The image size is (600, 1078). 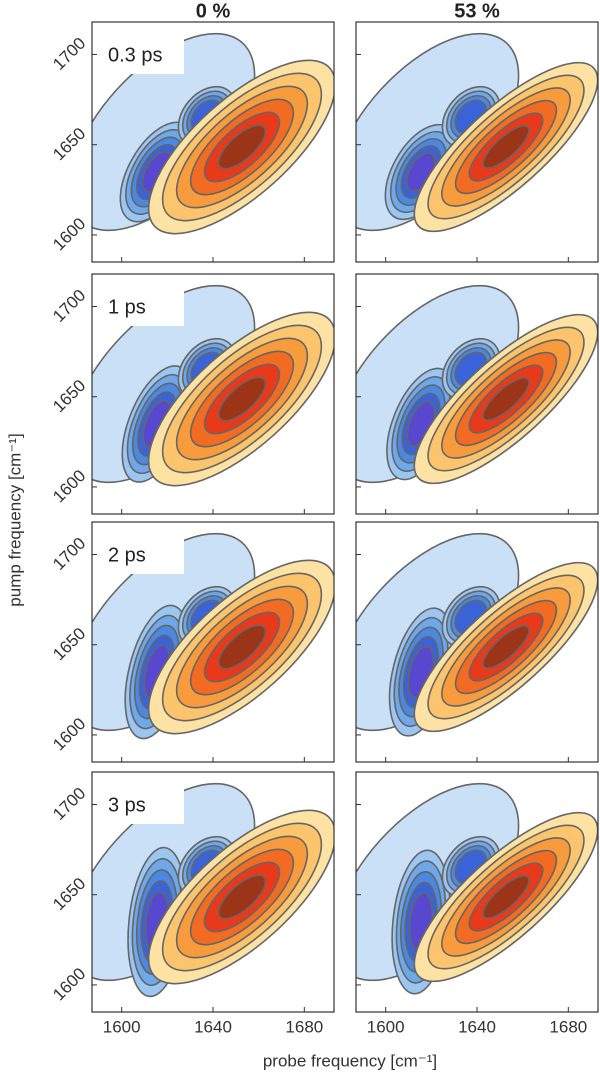 What do you see at coordinates (213, 11) in the screenshot?
I see `column-title: 0 %` at bounding box center [213, 11].